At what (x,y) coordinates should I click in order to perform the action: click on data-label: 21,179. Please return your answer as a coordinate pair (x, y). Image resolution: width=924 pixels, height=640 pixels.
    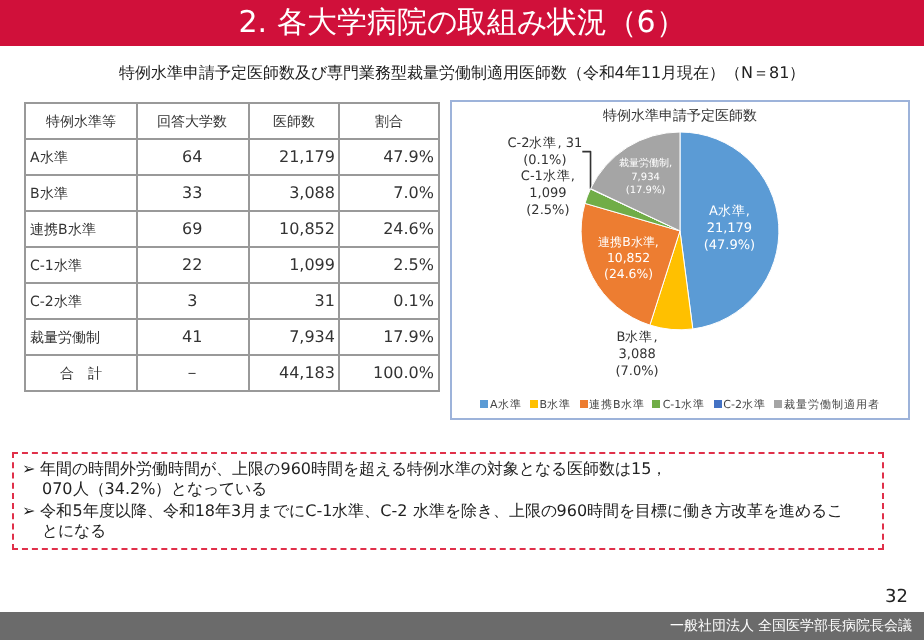
    Looking at the image, I should click on (294, 157).